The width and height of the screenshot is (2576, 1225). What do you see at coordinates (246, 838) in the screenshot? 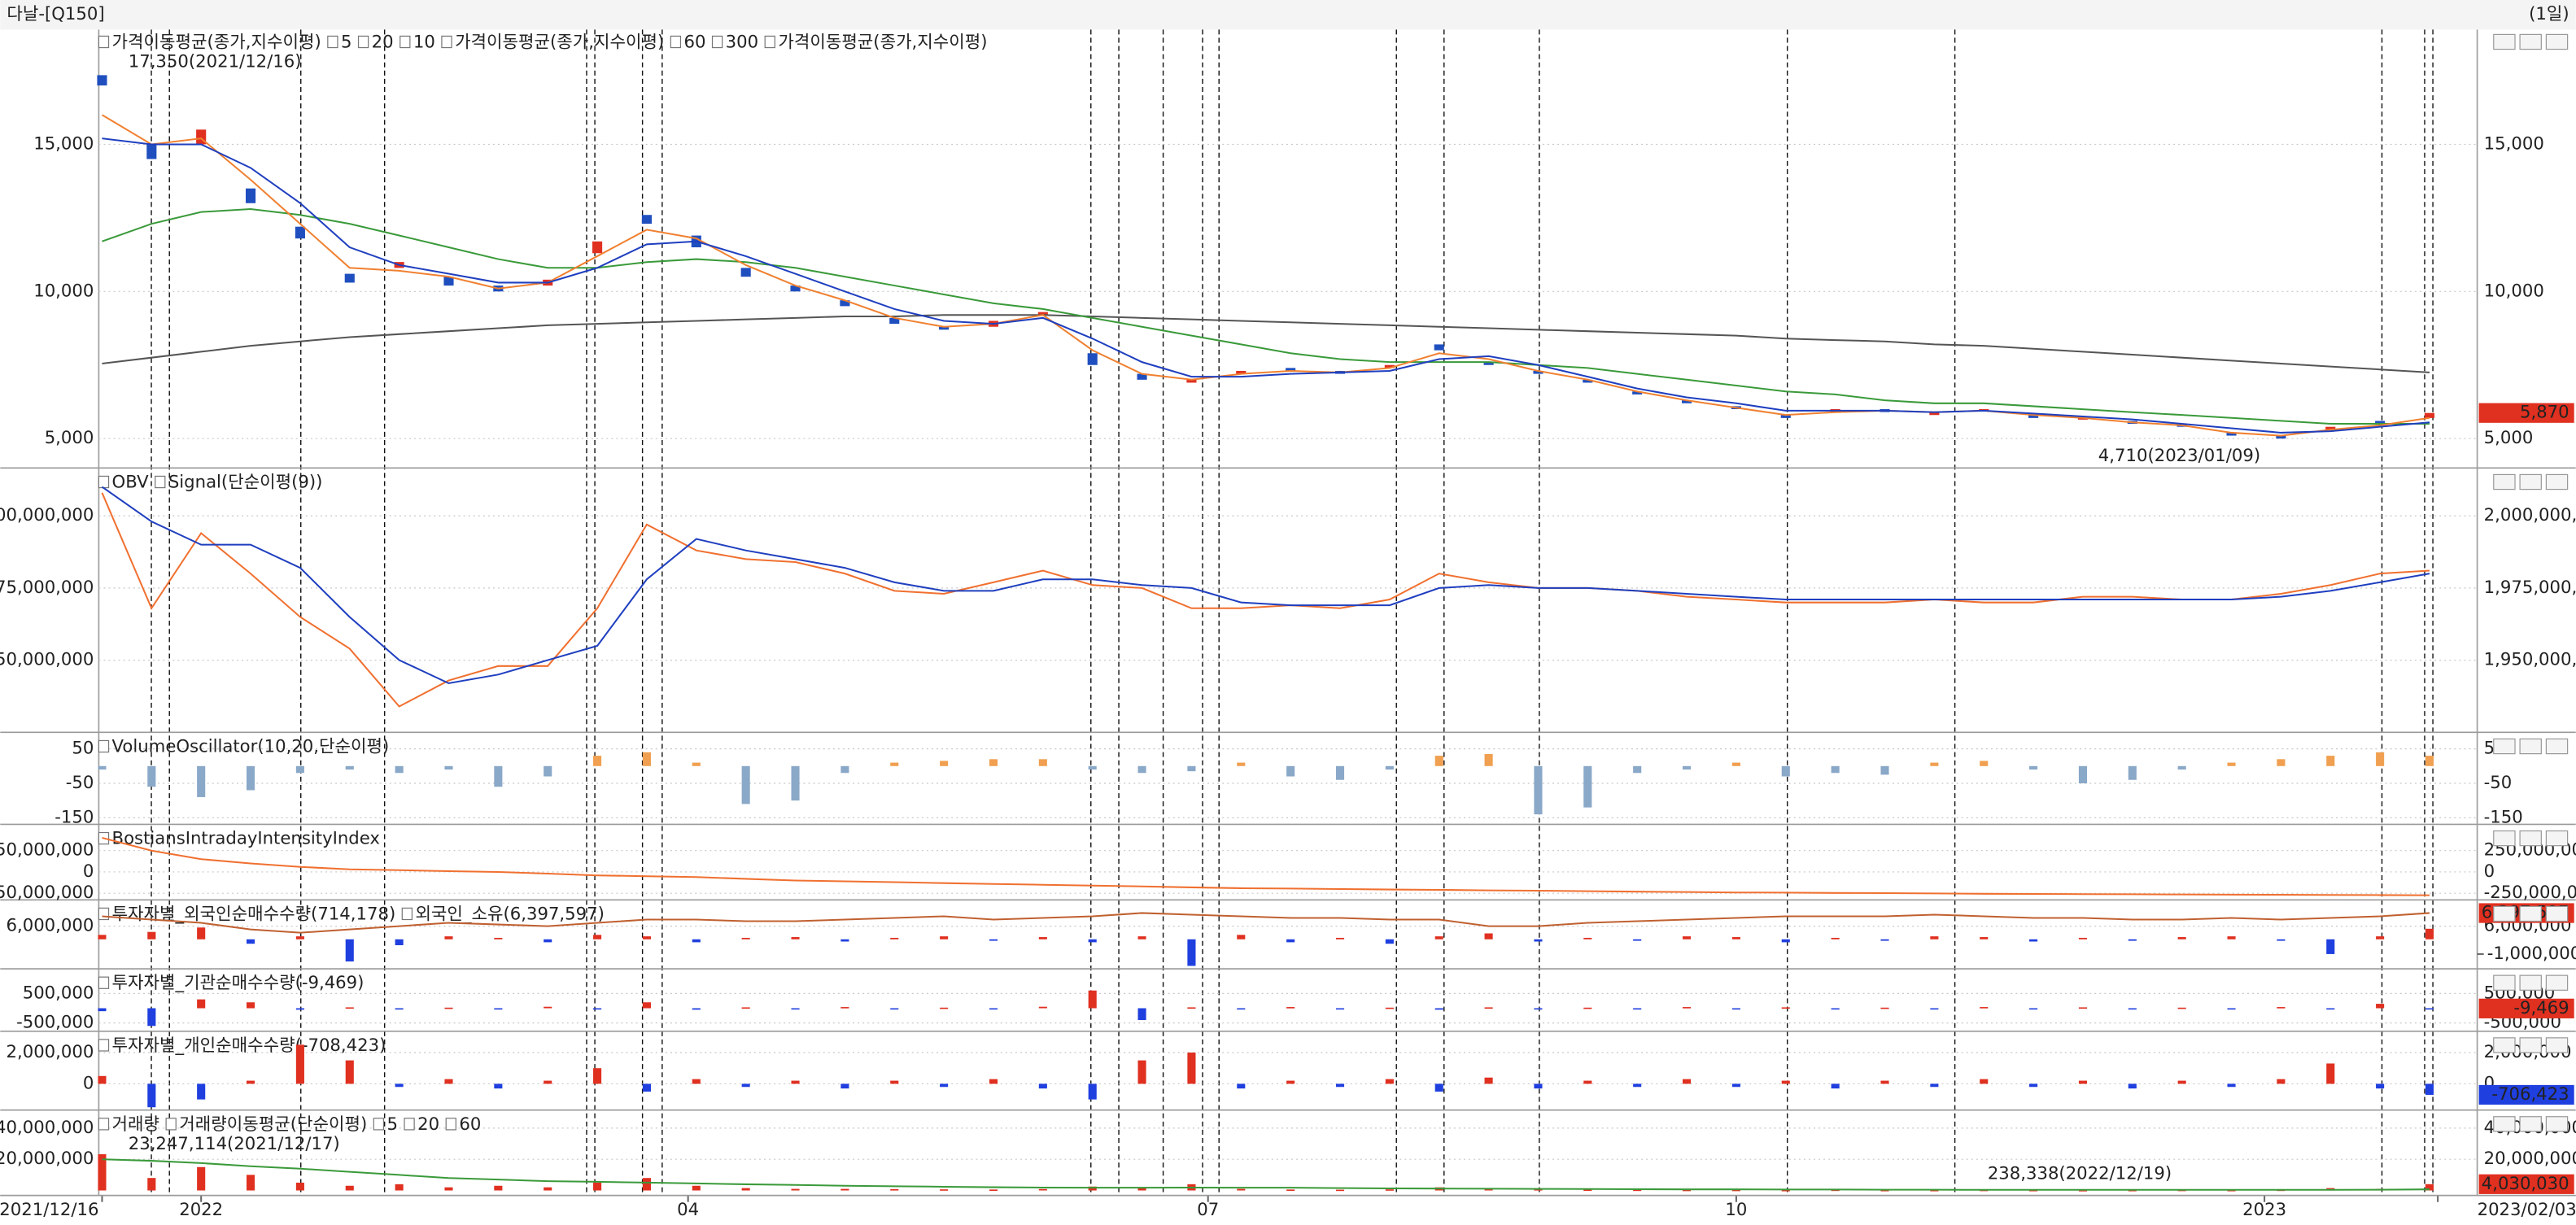
I see `legend-item: BostiansIntradayIntensityIndex` at bounding box center [246, 838].